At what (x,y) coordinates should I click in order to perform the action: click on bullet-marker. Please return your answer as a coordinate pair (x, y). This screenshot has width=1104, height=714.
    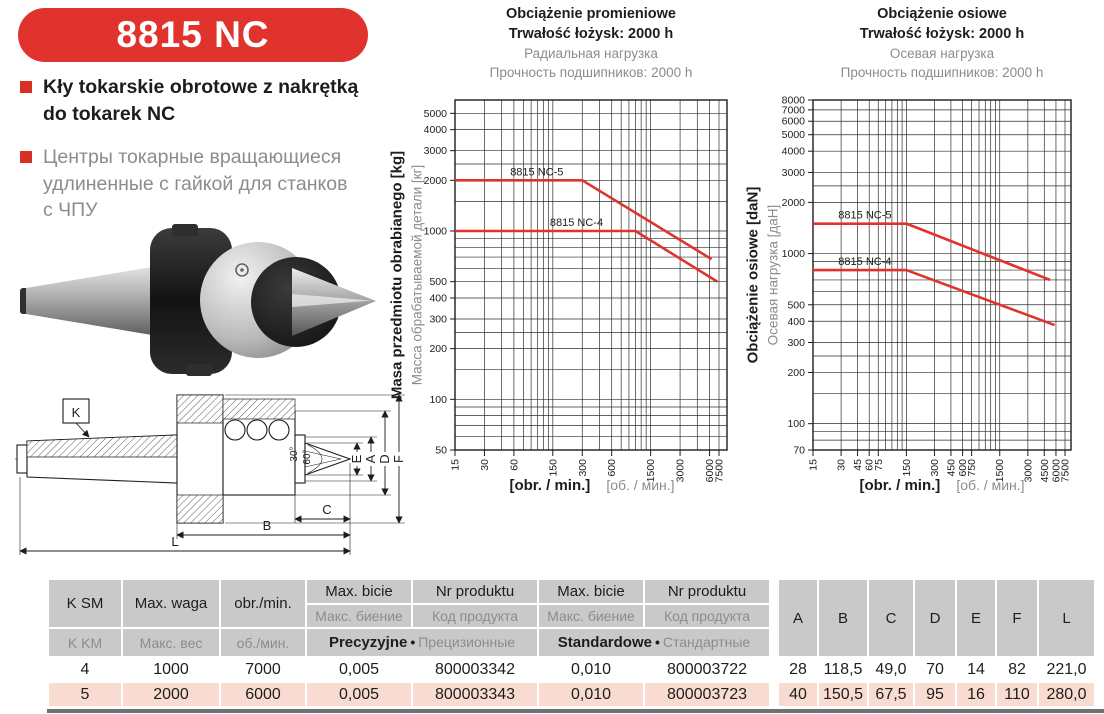
    Looking at the image, I should click on (26, 87).